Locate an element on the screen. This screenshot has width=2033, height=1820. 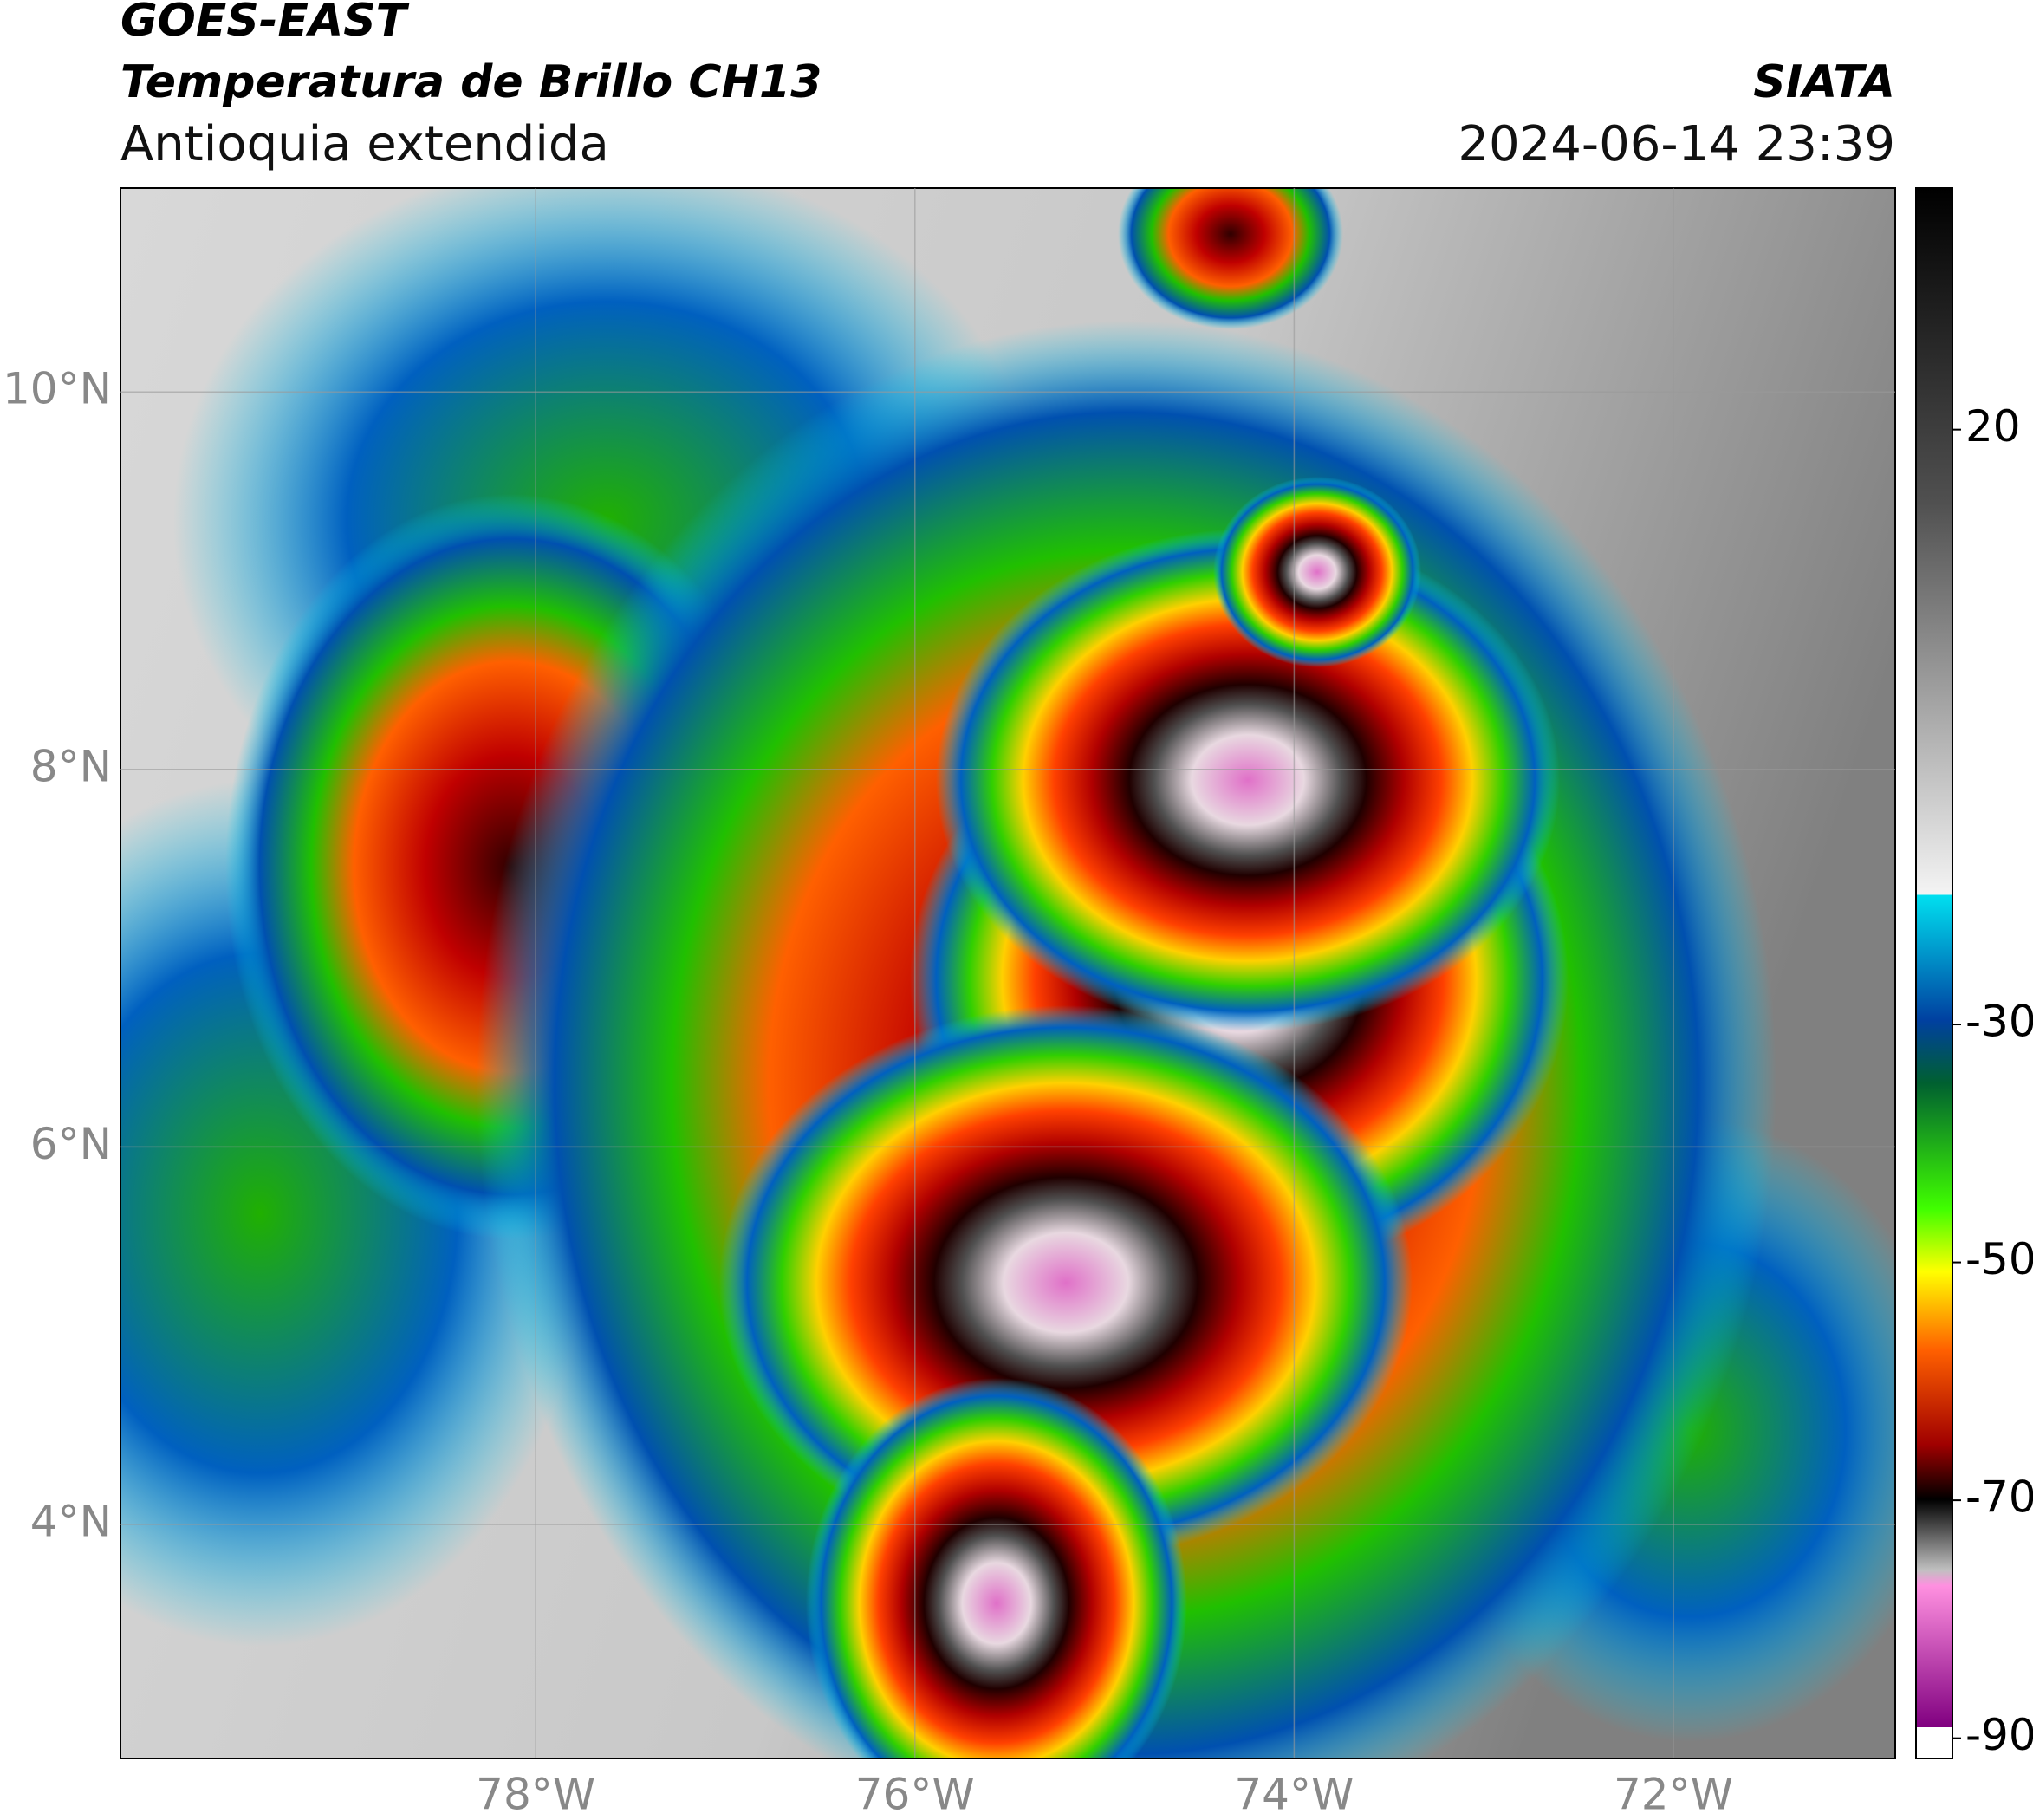
y-tick-label: 8°N is located at coordinates (71, 766).